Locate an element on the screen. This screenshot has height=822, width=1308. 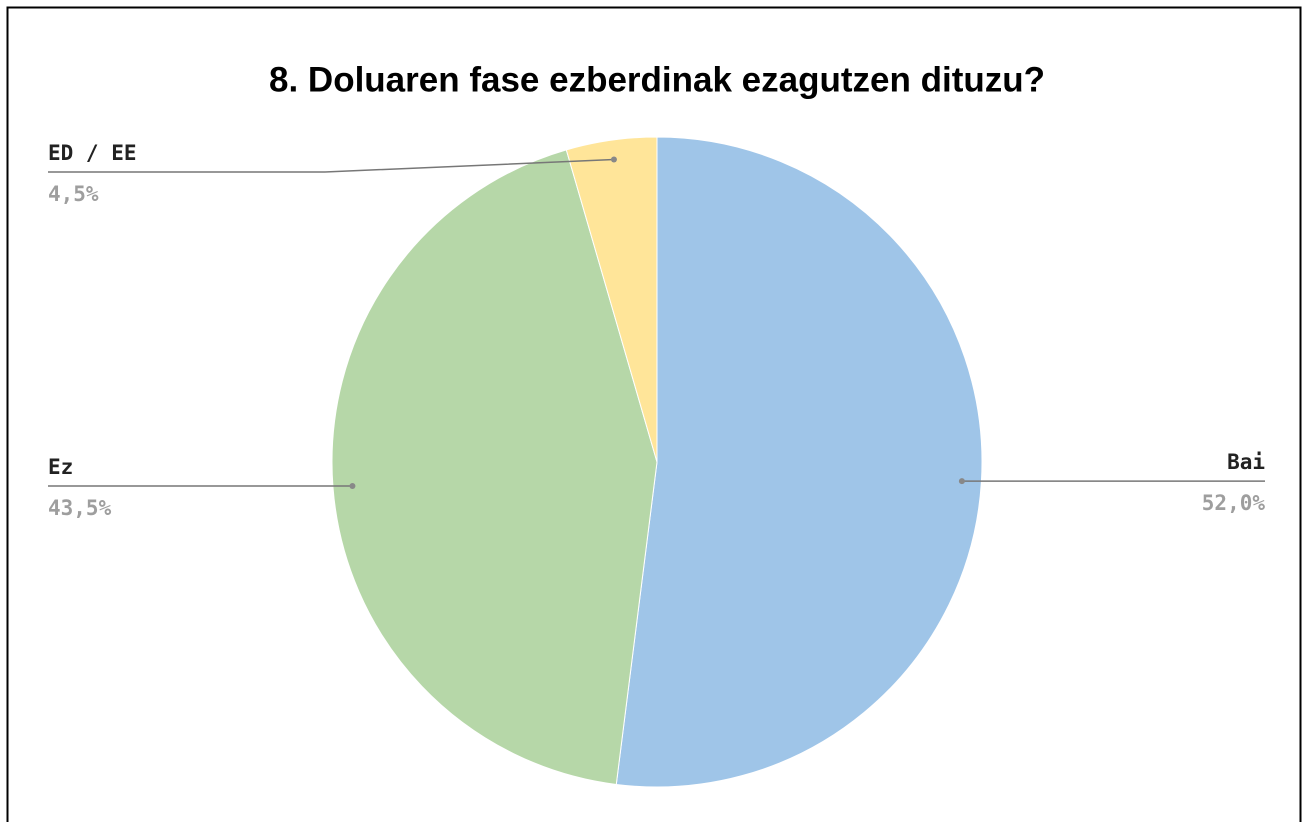
pie-slice is located at coordinates (611, 299).